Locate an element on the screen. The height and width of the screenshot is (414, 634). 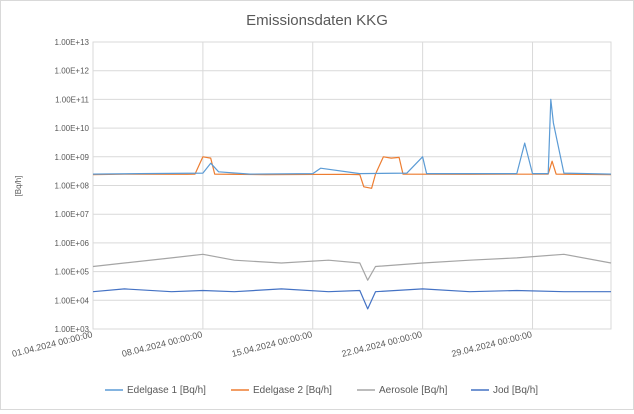
y-tick-label: 1.00E+08 is located at coordinates (72, 186).